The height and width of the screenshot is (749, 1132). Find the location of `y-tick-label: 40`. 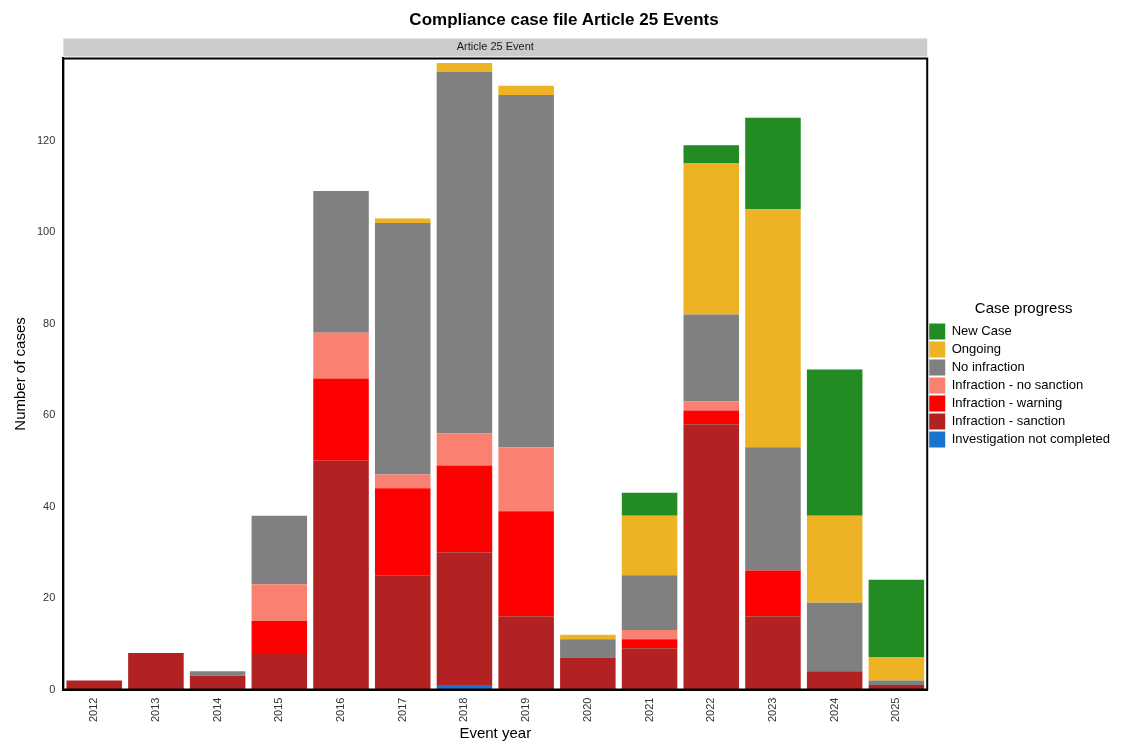

y-tick-label: 40 is located at coordinates (49, 505).